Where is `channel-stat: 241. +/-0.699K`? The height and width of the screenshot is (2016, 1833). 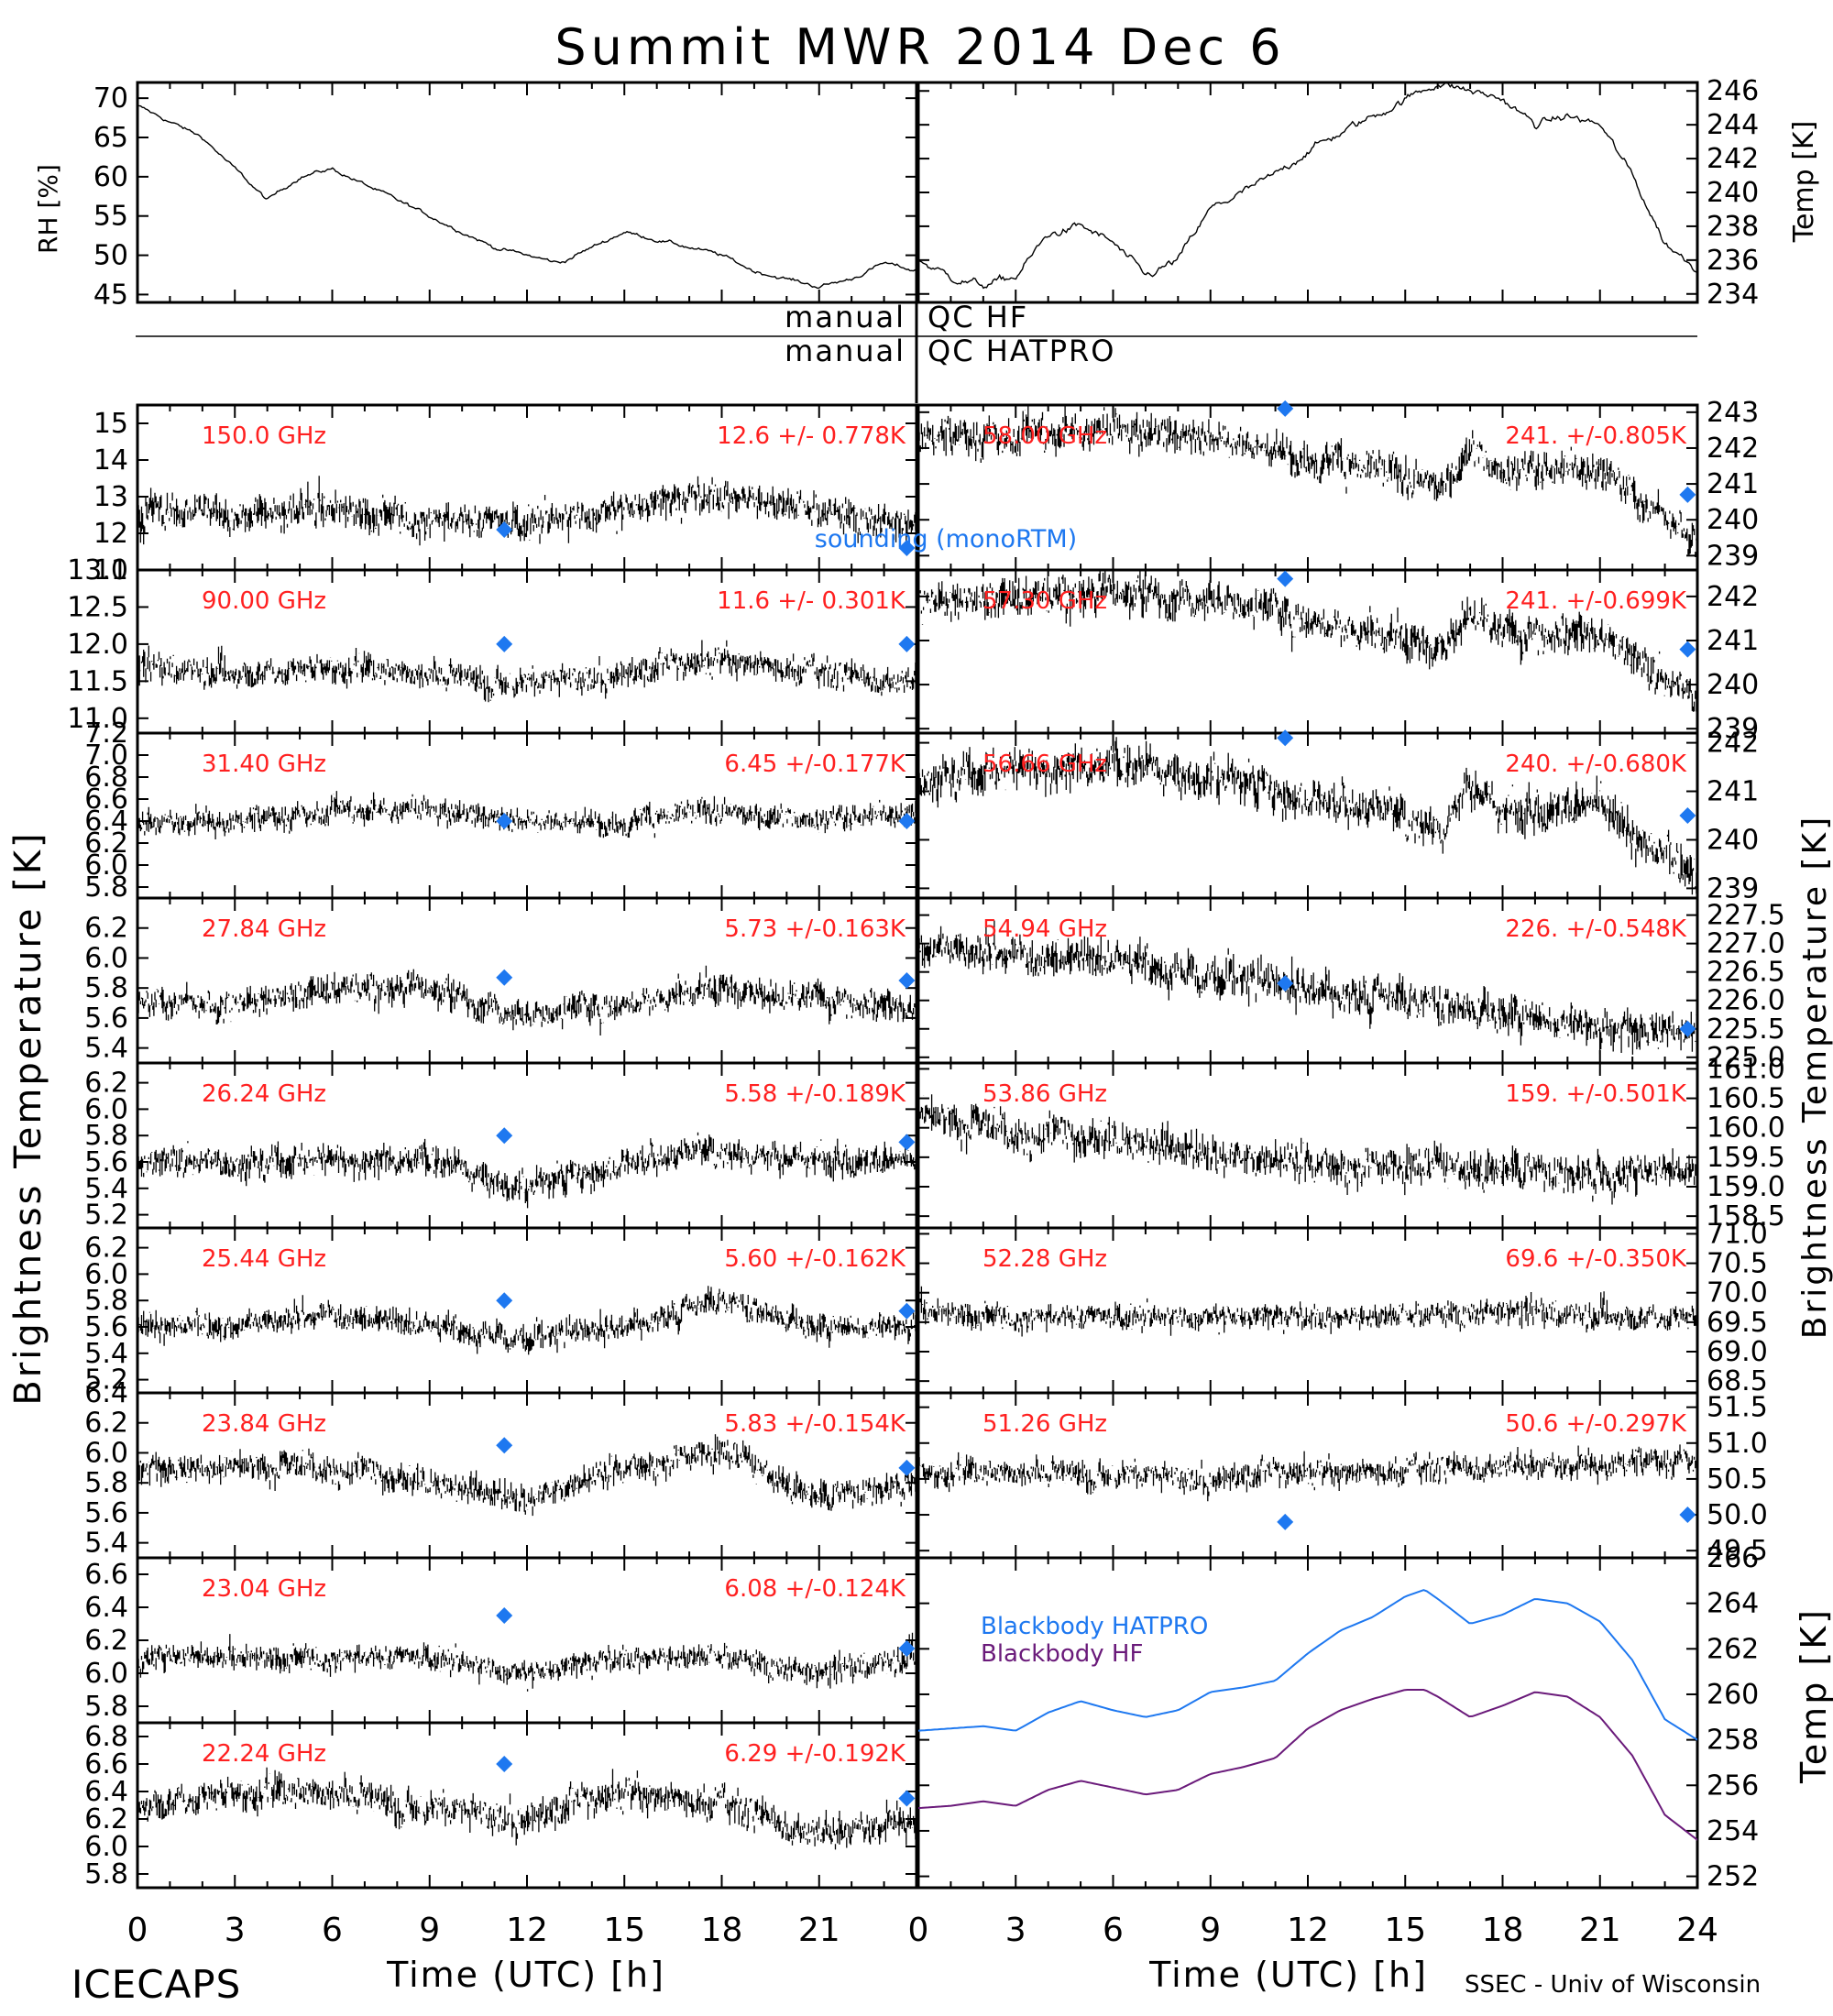
channel-stat: 241. +/-0.699K is located at coordinates (1596, 601).